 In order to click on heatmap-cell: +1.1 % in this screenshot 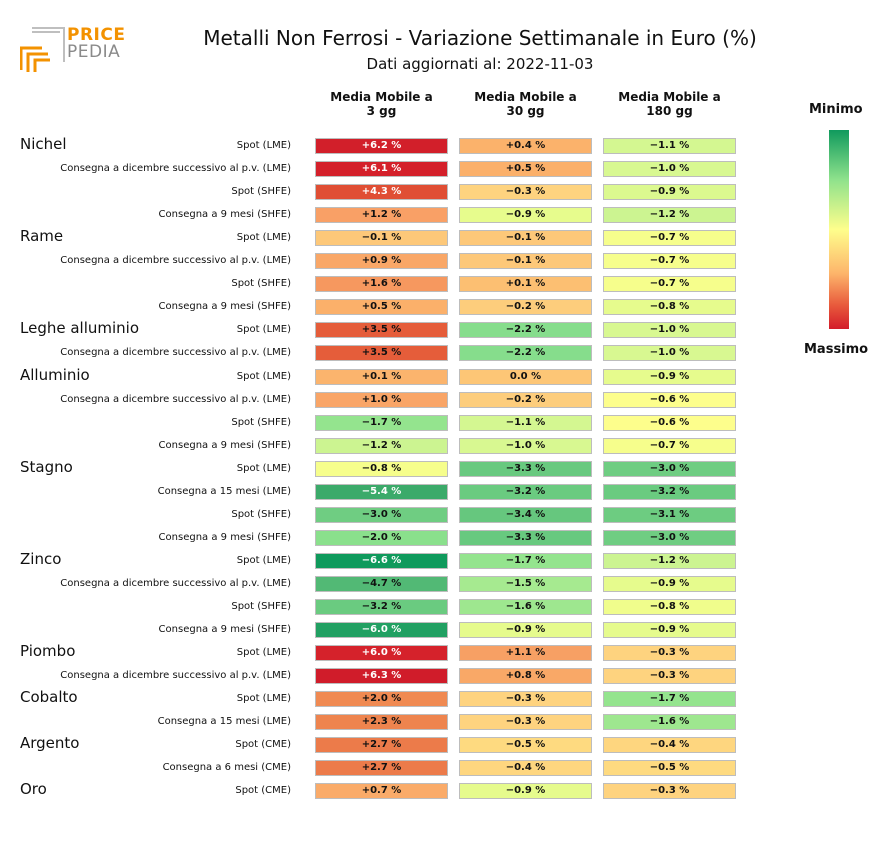, I will do `click(525, 653)`.